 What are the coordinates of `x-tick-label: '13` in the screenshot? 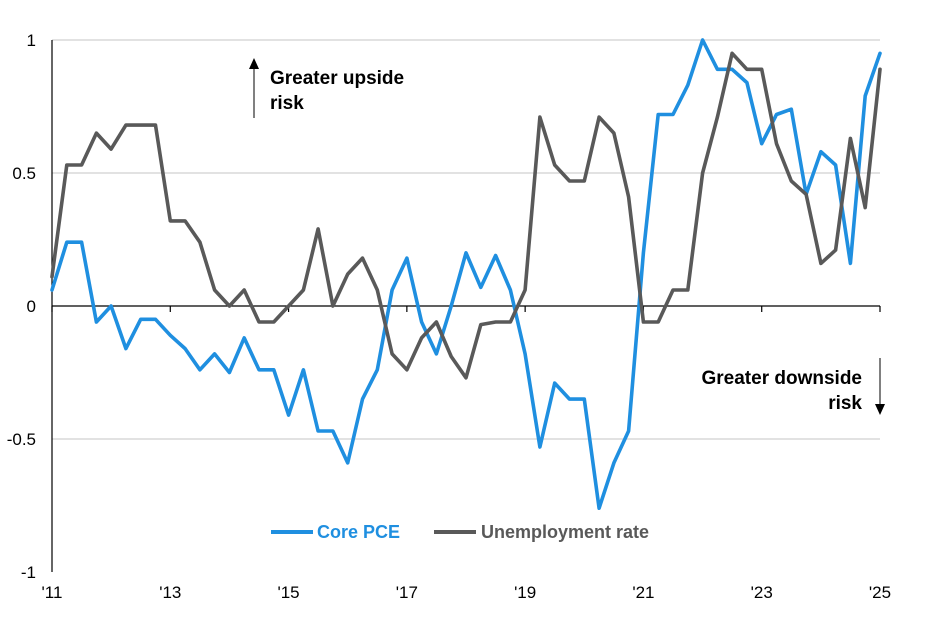 It's located at (170, 592).